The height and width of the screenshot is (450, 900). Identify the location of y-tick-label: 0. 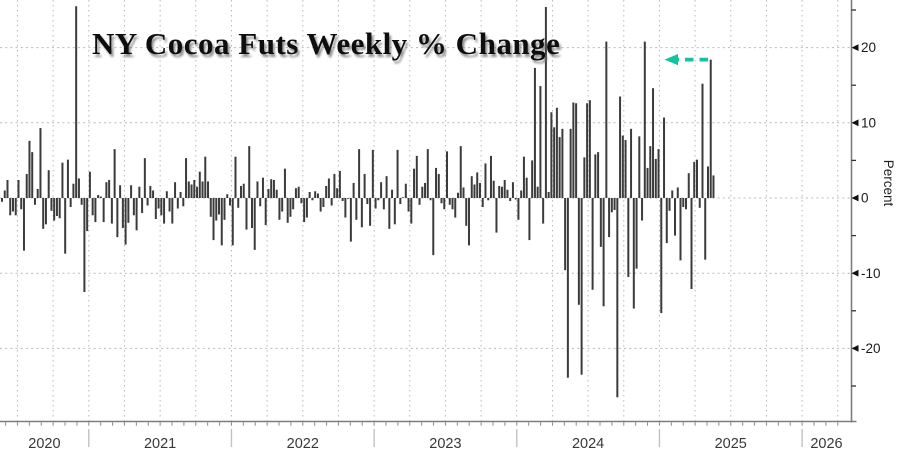
(865, 198).